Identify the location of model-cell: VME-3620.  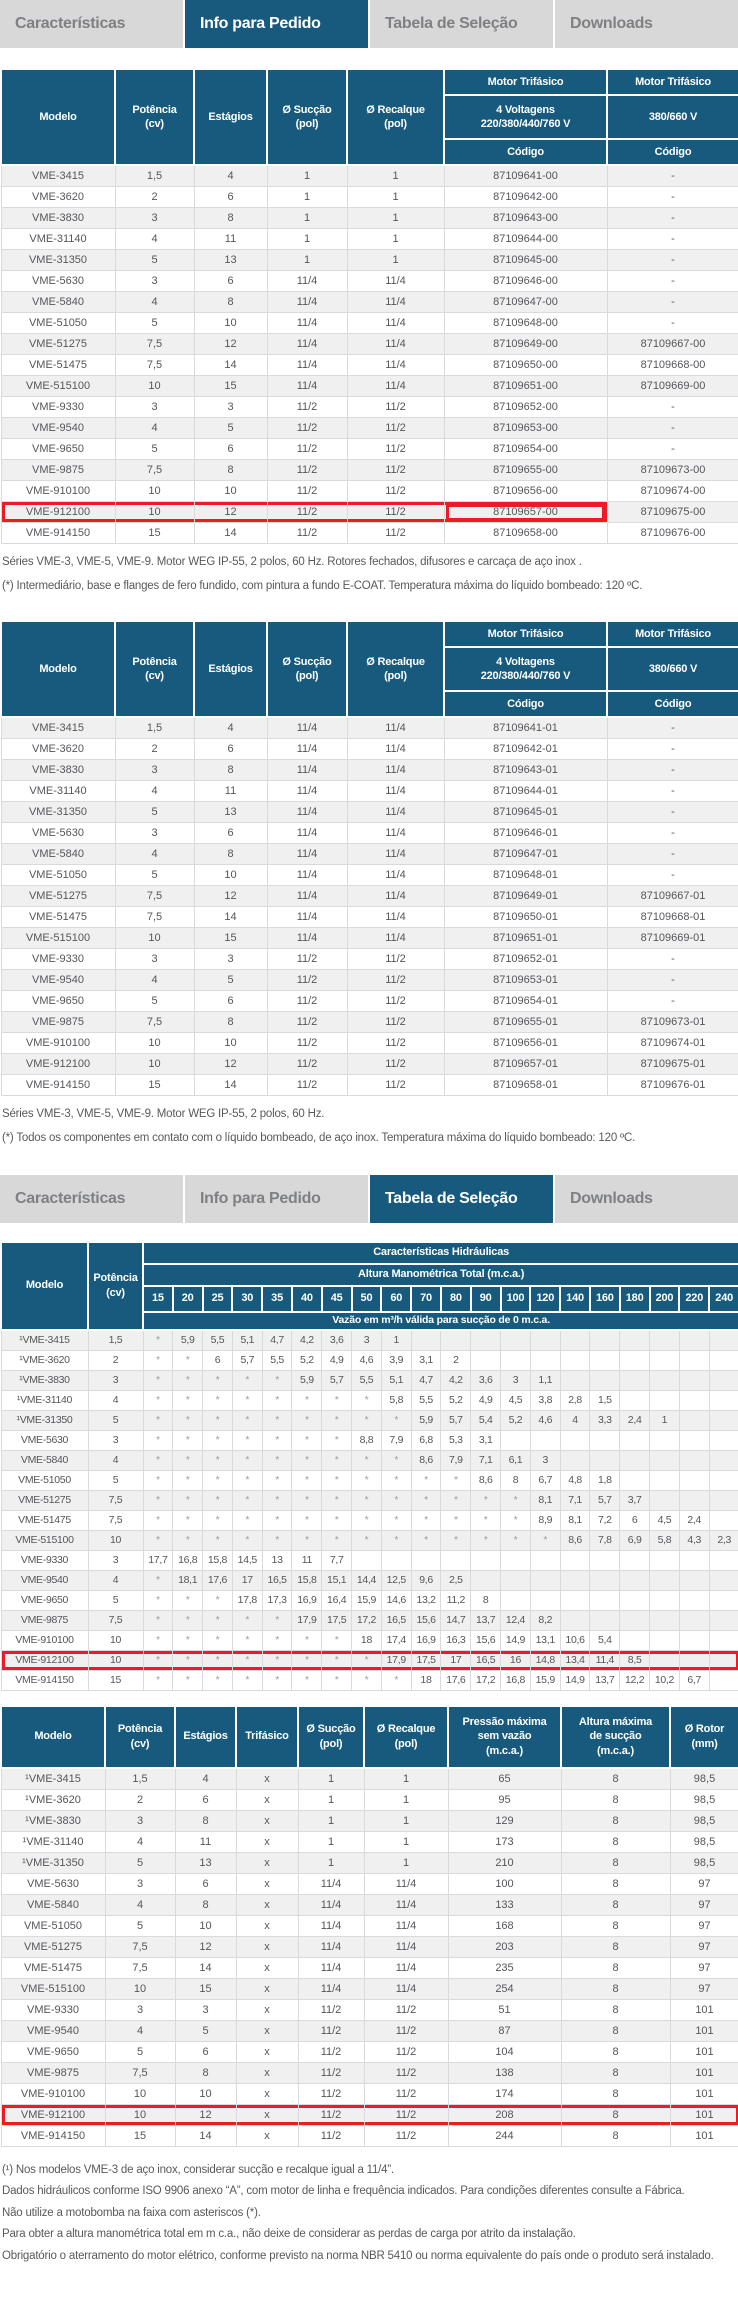
(58, 197).